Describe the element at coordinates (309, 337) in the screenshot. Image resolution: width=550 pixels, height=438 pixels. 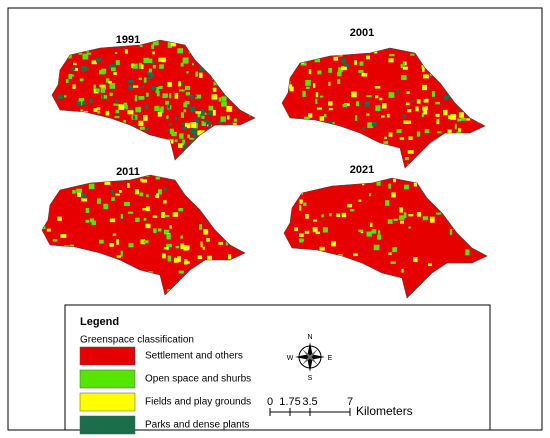
I see `compass-n: N` at that location.